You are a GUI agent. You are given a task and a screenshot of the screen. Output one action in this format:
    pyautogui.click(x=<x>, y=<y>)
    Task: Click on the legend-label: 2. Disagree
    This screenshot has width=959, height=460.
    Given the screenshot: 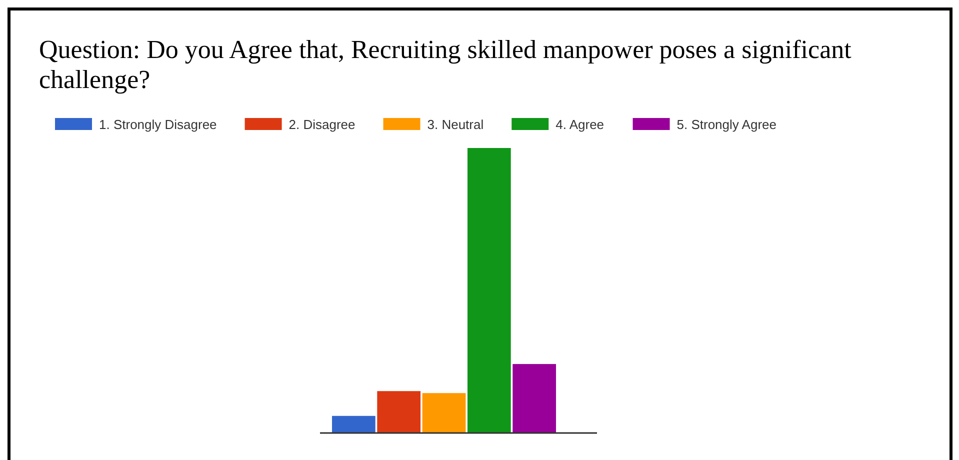 What is the action you would take?
    pyautogui.click(x=322, y=124)
    